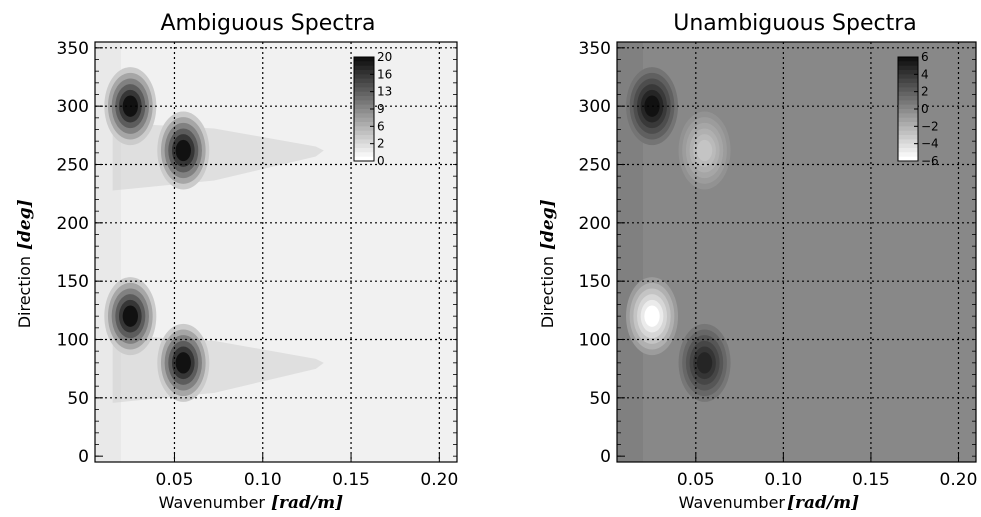 This screenshot has height=517, width=981. I want to click on colorbar-tick-label: −4, so click(930, 144).